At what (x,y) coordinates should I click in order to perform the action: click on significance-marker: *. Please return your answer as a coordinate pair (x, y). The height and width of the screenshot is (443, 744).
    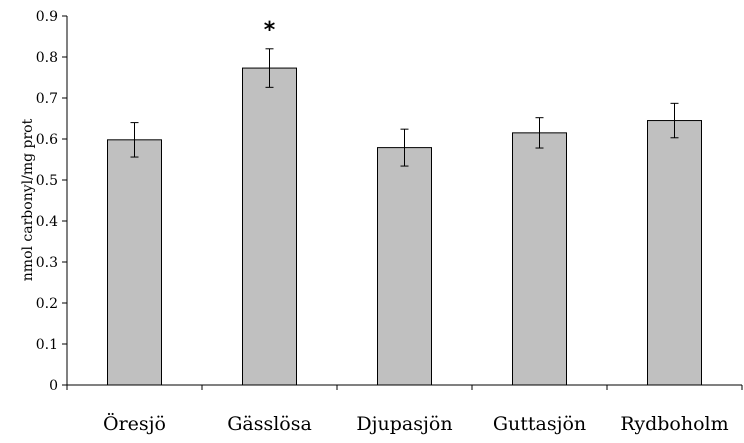
    Looking at the image, I should click on (270, 30).